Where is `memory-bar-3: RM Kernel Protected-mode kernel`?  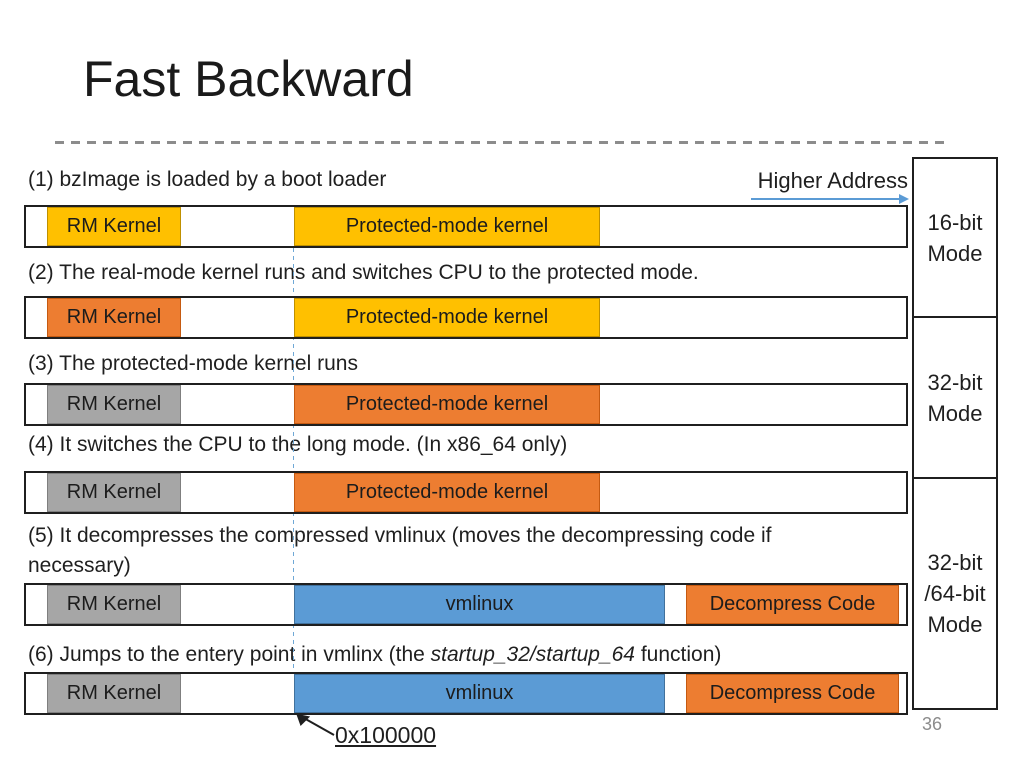 memory-bar-3: RM Kernel Protected-mode kernel is located at coordinates (466, 404).